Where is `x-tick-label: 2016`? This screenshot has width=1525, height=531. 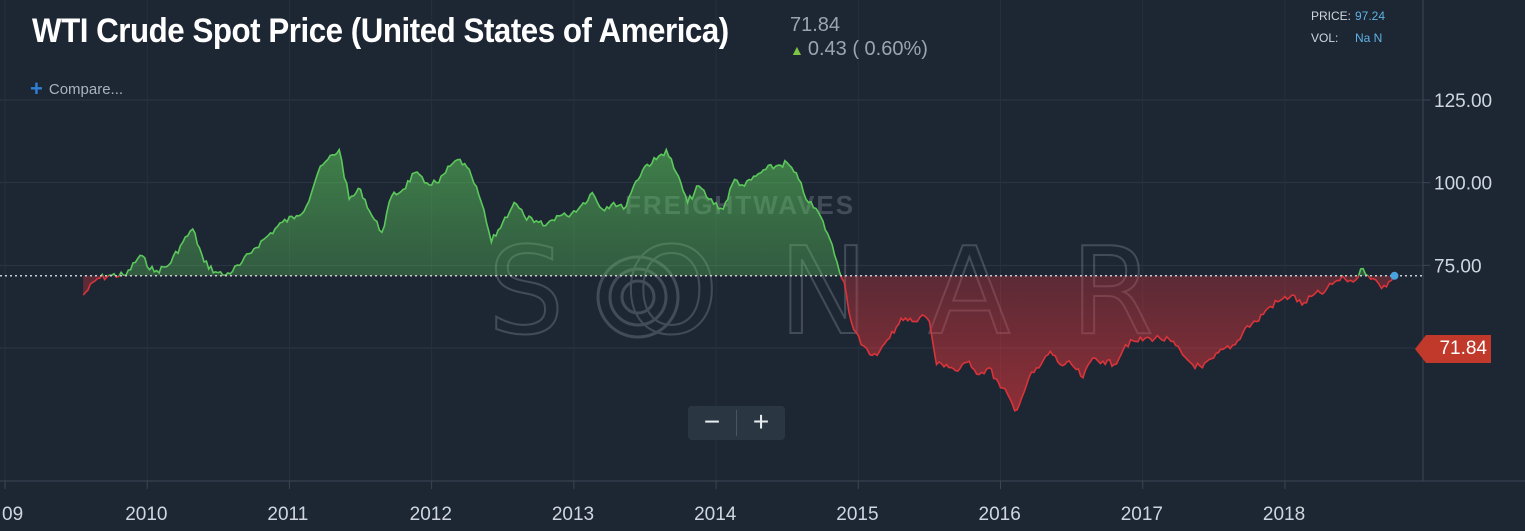
x-tick-label: 2016 is located at coordinates (1000, 514).